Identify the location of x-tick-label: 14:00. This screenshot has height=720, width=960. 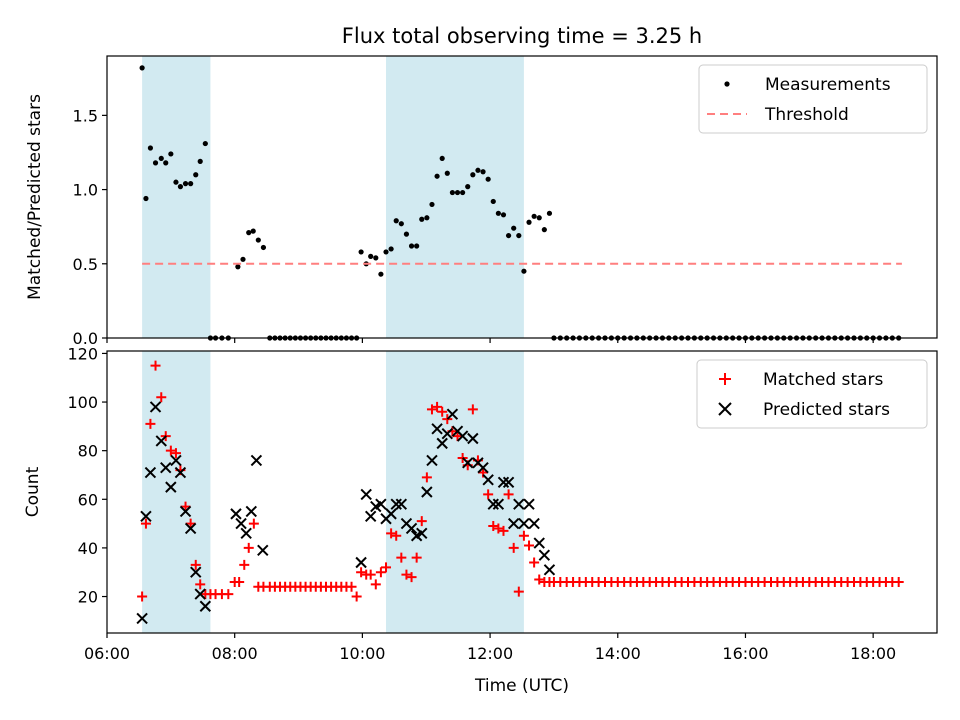
(618, 653).